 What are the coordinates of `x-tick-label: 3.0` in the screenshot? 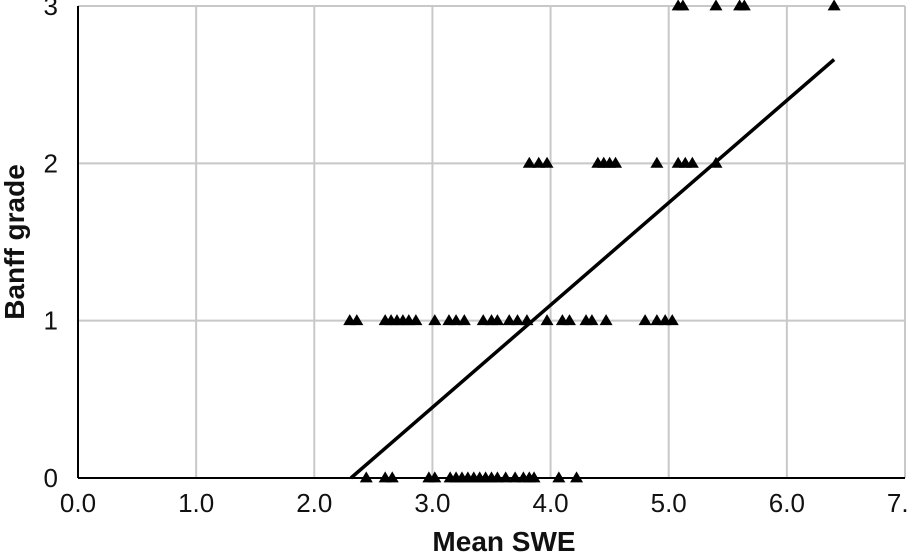 It's located at (432, 503).